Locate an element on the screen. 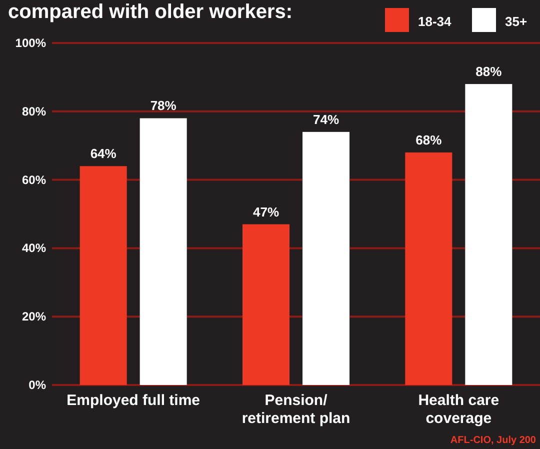  x-tick-label: Health care coverage is located at coordinates (459, 409).